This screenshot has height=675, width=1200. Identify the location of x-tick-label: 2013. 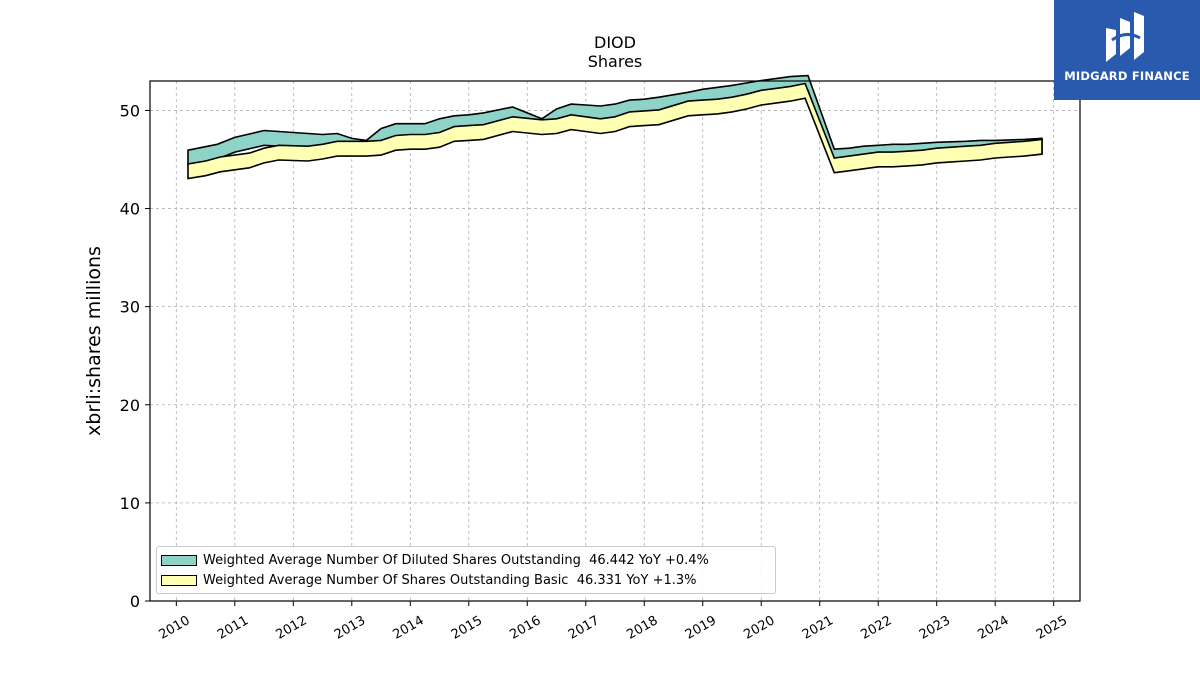
(350, 628).